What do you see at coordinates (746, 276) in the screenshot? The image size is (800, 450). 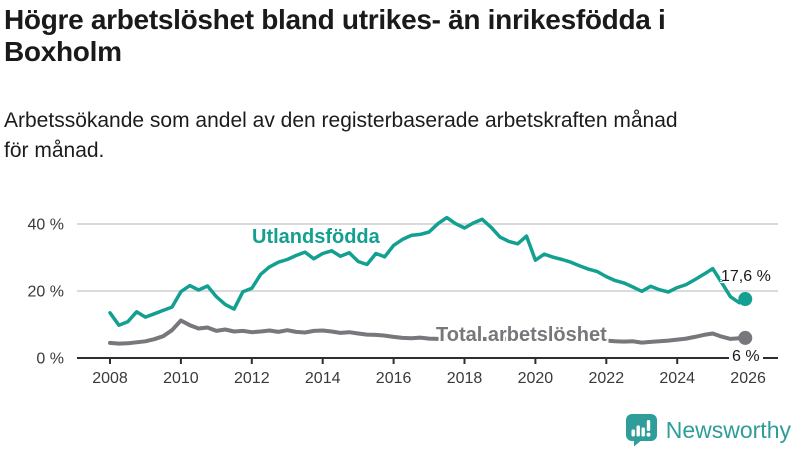 I see `end-value-utlandsfodda: 17,6 %` at bounding box center [746, 276].